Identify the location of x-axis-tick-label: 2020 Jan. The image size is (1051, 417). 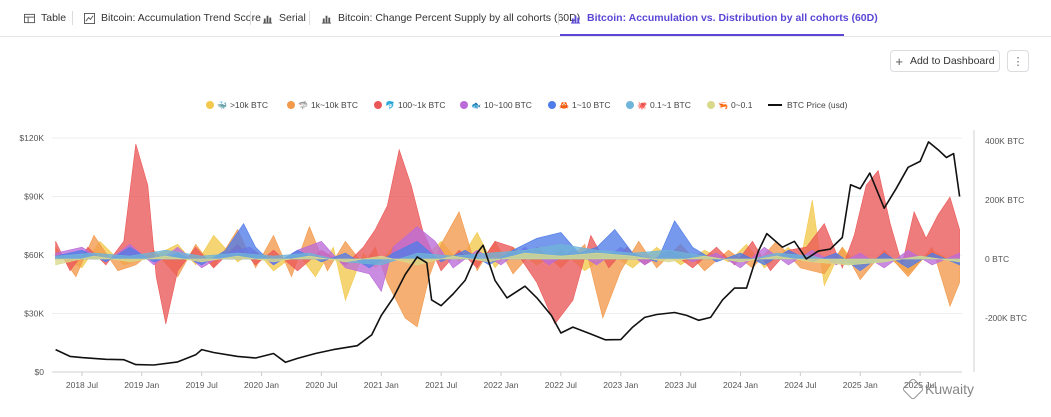
(261, 385).